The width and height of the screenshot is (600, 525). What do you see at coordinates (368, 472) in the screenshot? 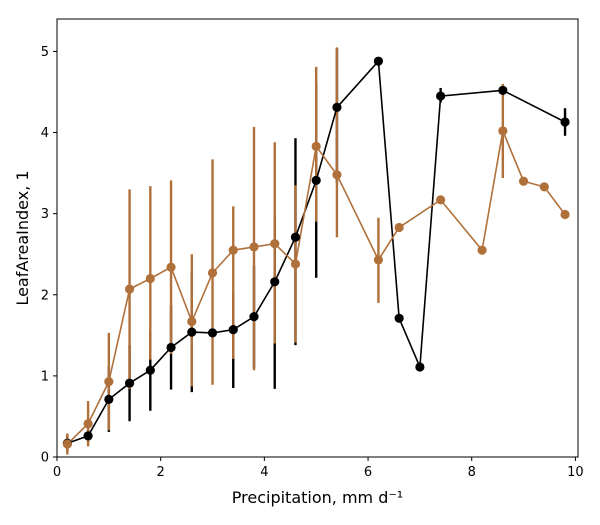
I see `x-tick-label: 6` at bounding box center [368, 472].